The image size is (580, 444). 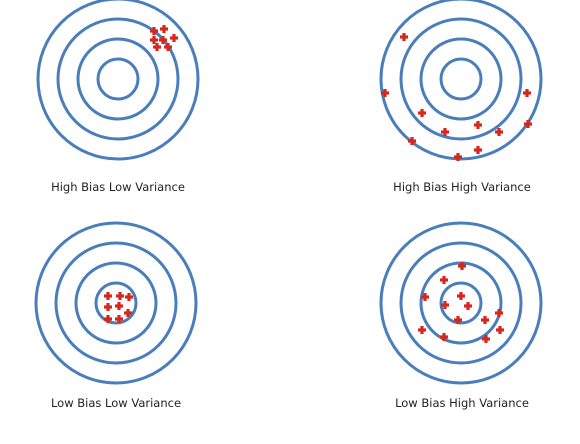 I want to click on panel-high-bias-low-variance: High Bias Low Variance, so click(x=118, y=97).